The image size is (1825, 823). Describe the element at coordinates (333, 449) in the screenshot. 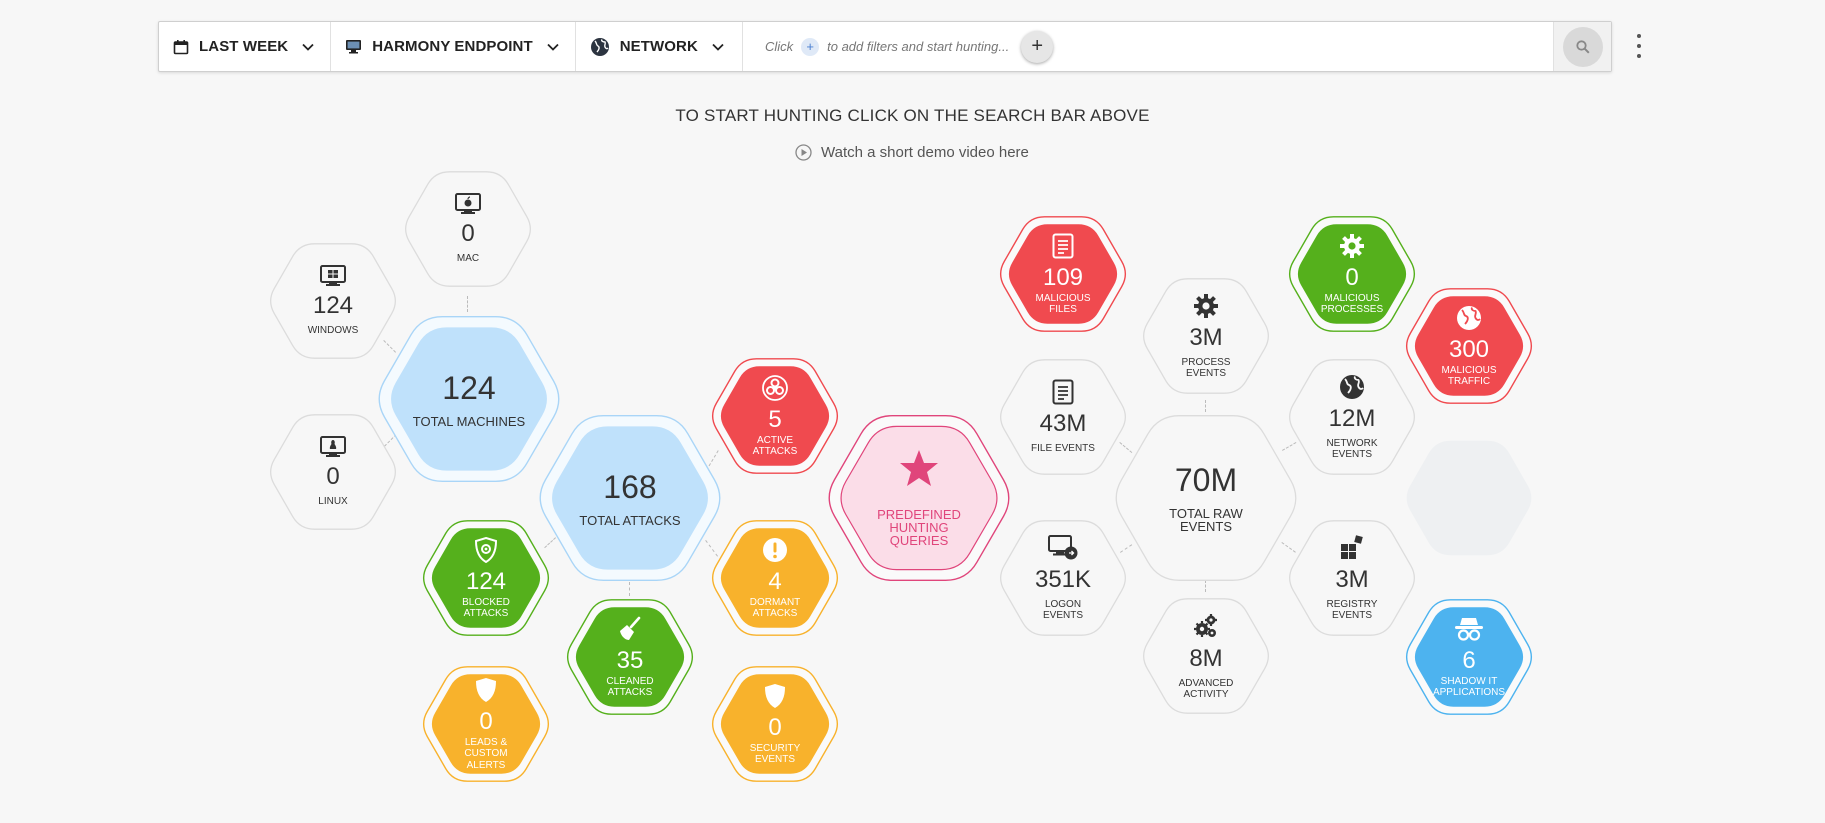

I see `linux-icon` at that location.